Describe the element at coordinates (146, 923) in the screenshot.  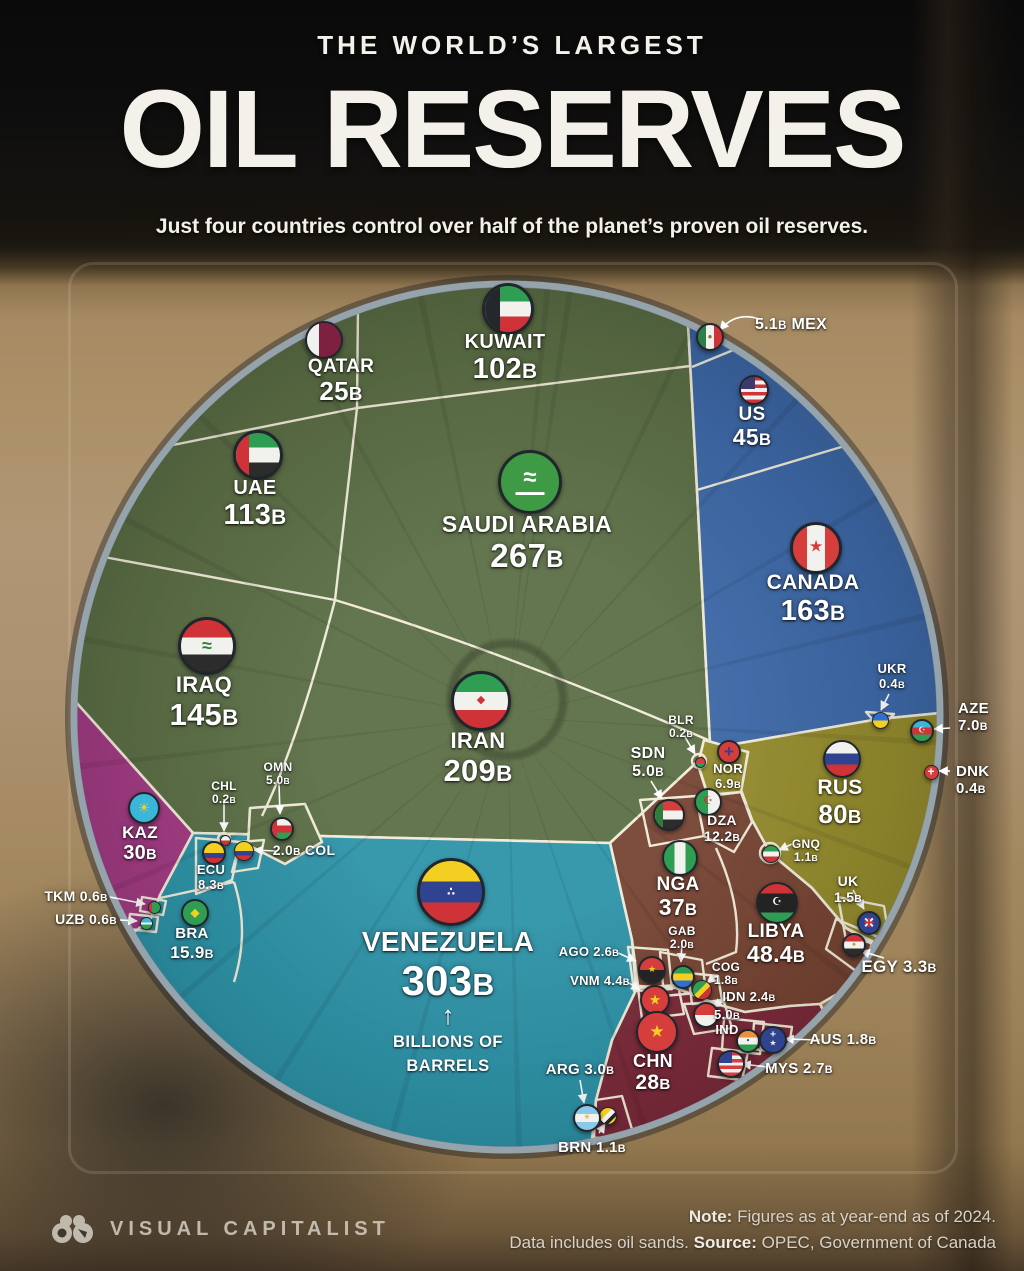
I see `uzb-flag-icon` at that location.